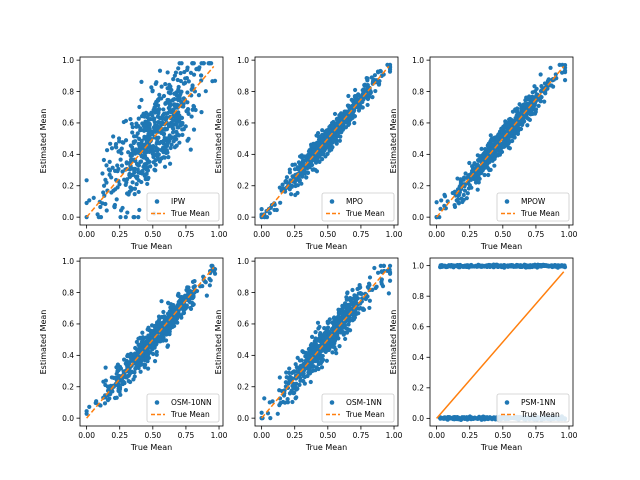 The image size is (640, 480). What do you see at coordinates (365, 414) in the screenshot?
I see `legend-label: True Mean` at bounding box center [365, 414].